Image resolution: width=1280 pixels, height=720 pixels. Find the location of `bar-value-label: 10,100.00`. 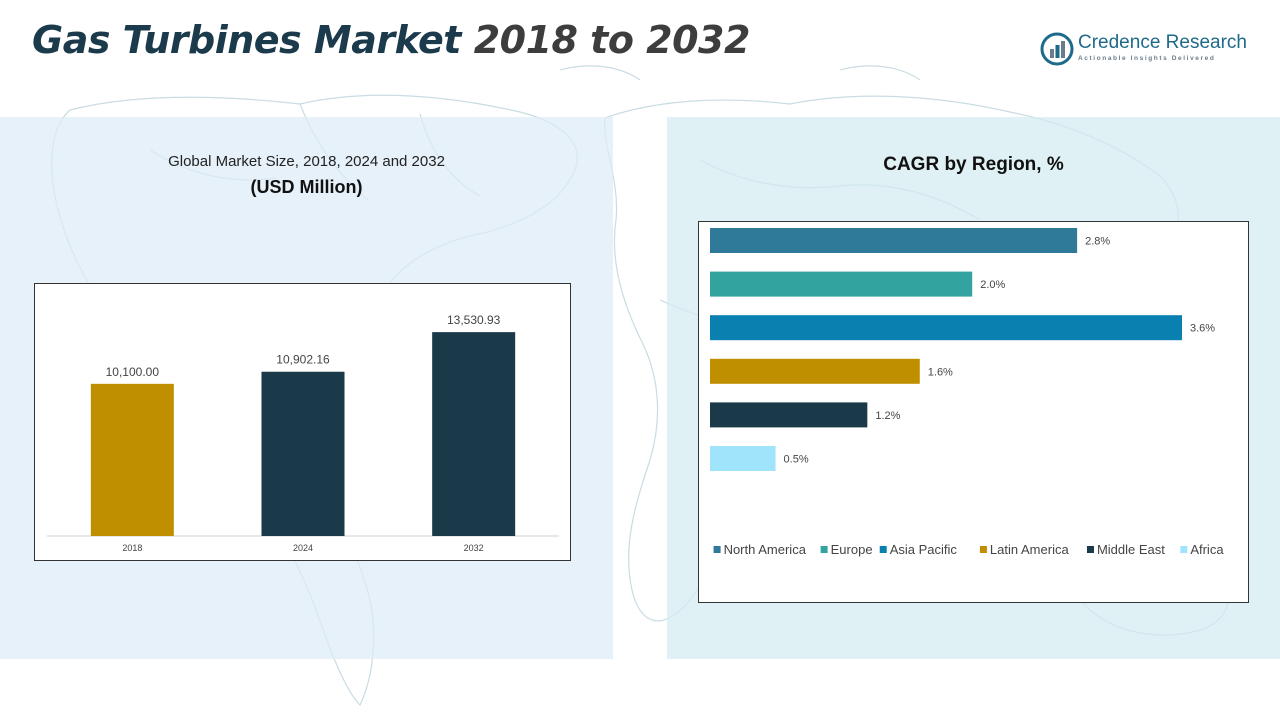

bar-value-label: 10,100.00 is located at coordinates (133, 372).